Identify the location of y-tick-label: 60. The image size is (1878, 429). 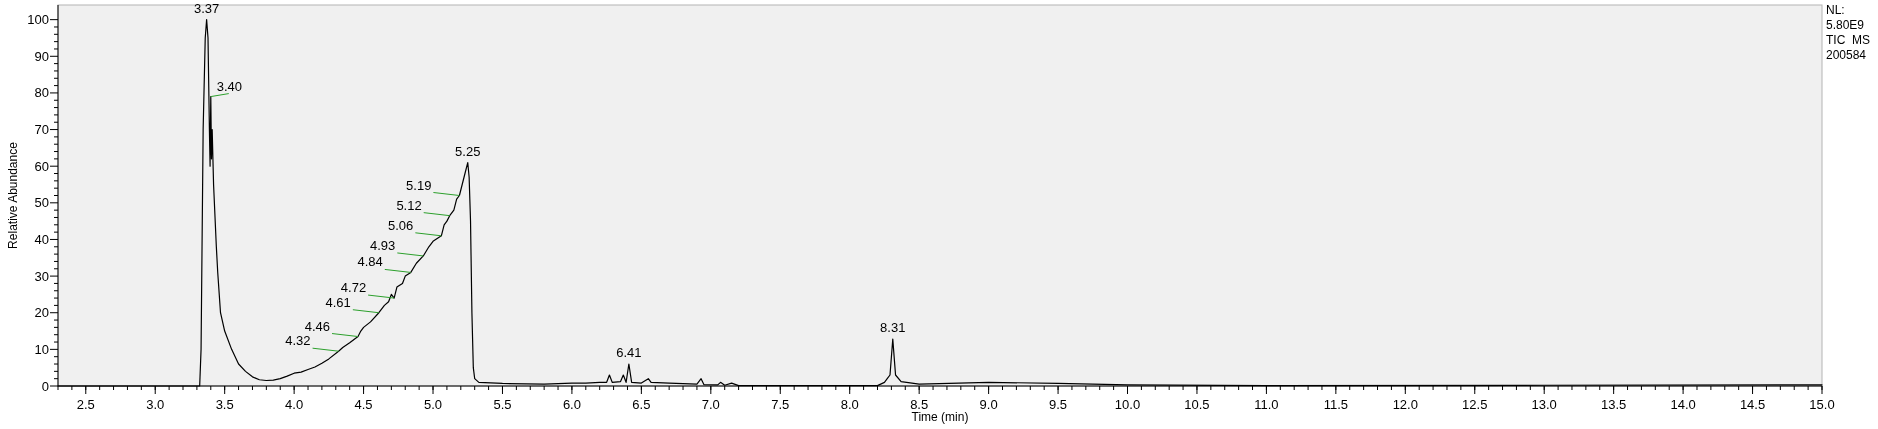
(41, 166).